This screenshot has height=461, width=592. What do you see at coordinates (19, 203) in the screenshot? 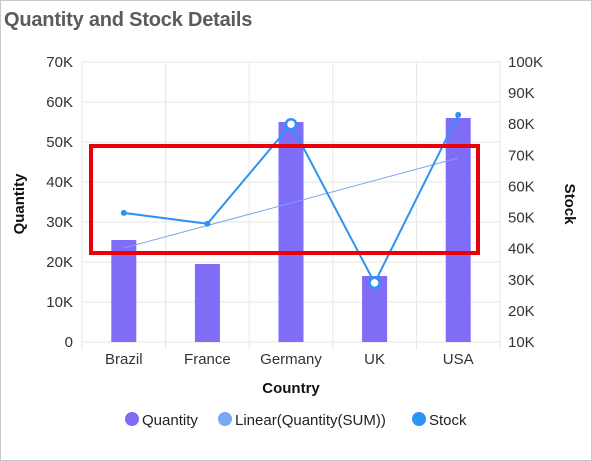
I see `y-axis-title: Quantity` at bounding box center [19, 203].